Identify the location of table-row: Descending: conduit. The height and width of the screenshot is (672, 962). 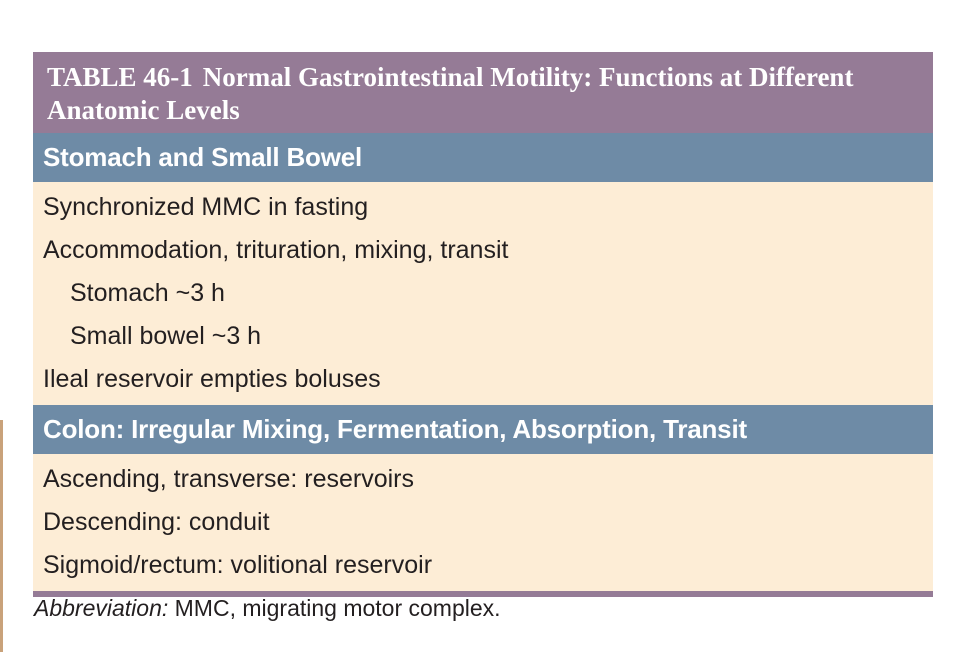
(156, 522).